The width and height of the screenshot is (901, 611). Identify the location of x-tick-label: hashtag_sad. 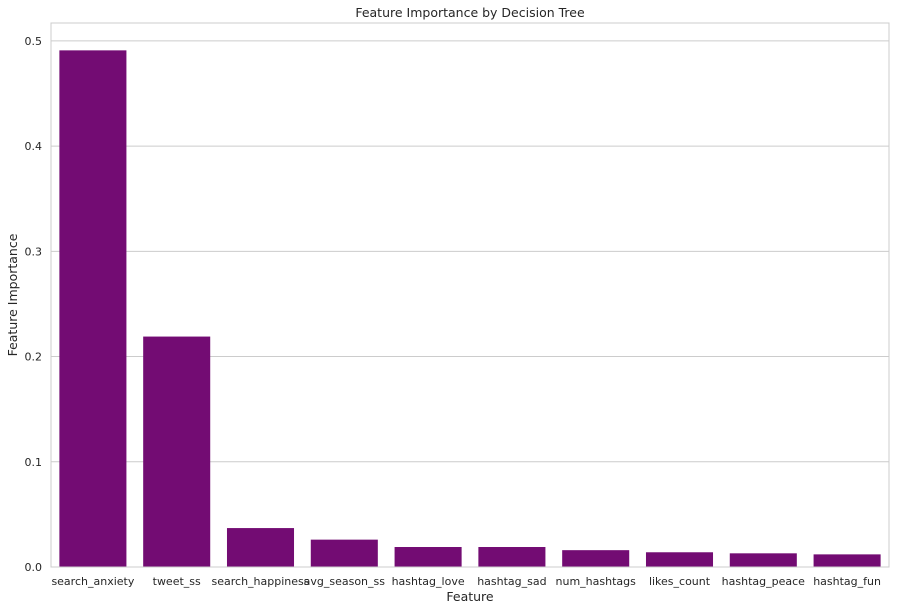
(511, 581).